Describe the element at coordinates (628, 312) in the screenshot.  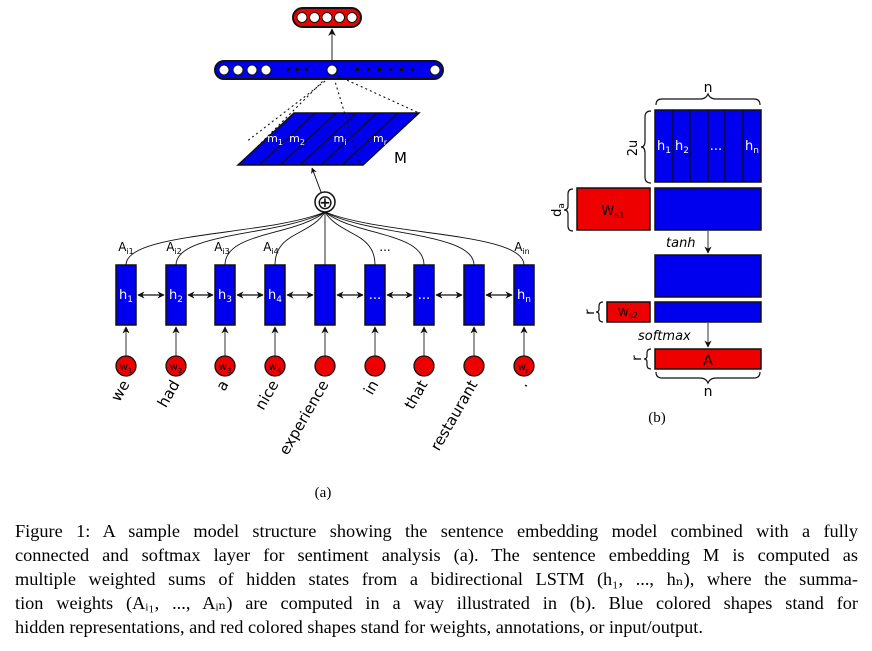
I see `ws2-matrix` at that location.